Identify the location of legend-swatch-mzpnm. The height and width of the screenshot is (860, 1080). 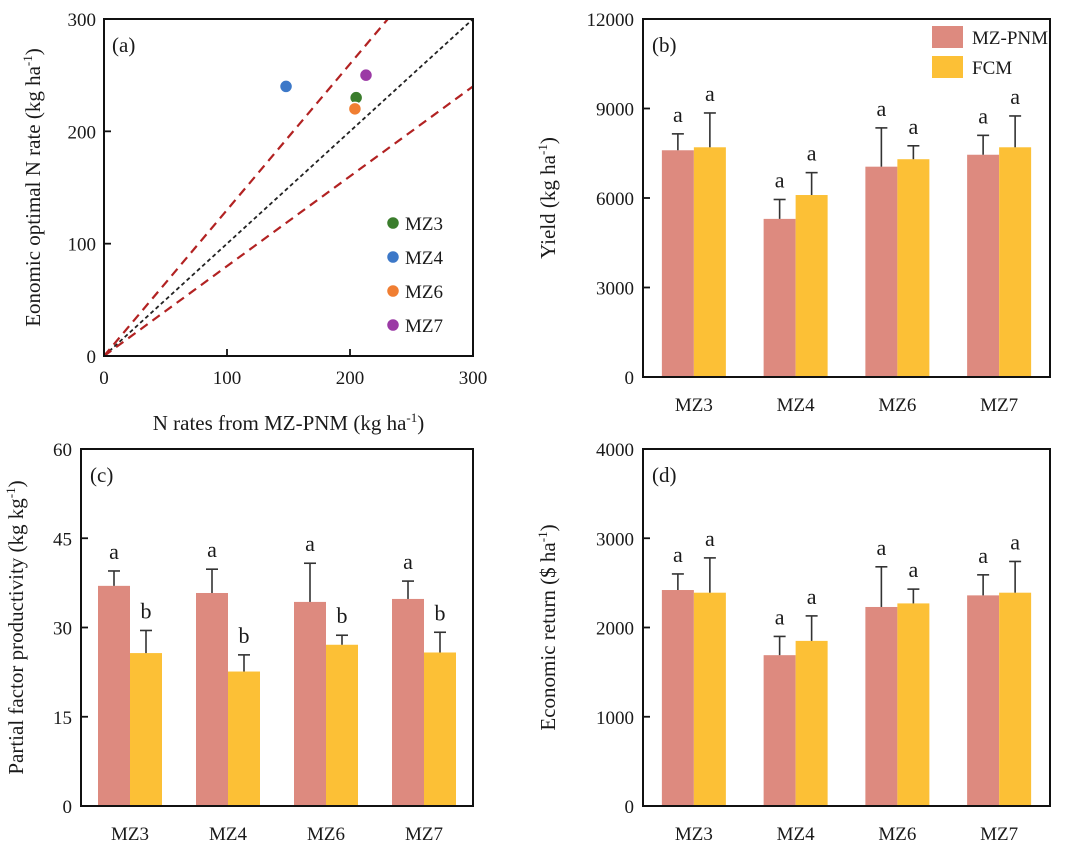
(947, 37).